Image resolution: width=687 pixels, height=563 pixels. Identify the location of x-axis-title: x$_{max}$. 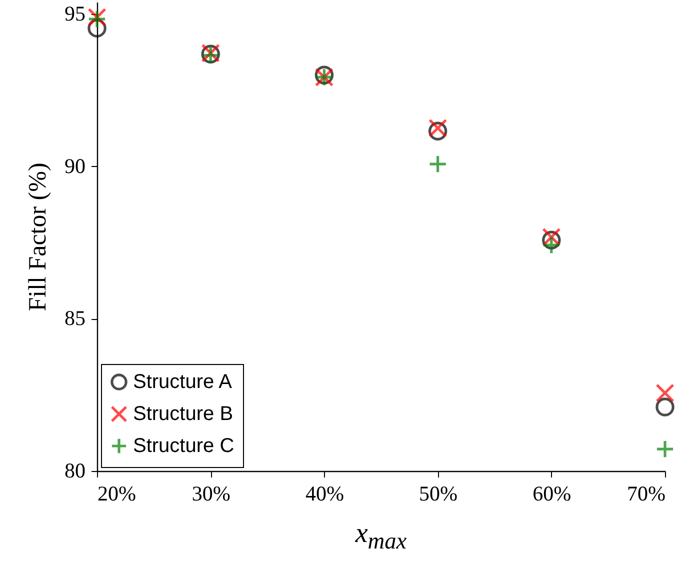
(381, 537).